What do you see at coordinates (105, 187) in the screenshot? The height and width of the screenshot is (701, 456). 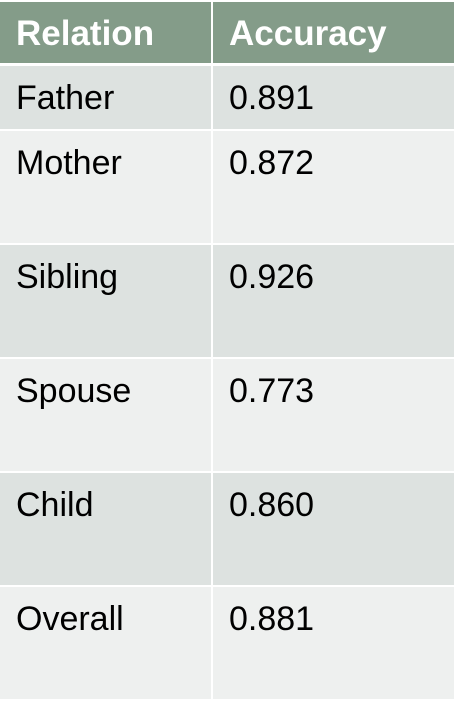 I see `relation-cell: Mother` at bounding box center [105, 187].